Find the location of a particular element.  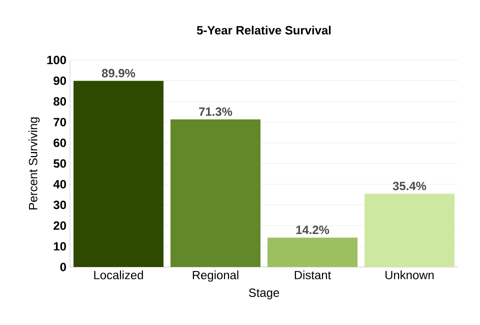

x-tick-label: Localized is located at coordinates (118, 275).